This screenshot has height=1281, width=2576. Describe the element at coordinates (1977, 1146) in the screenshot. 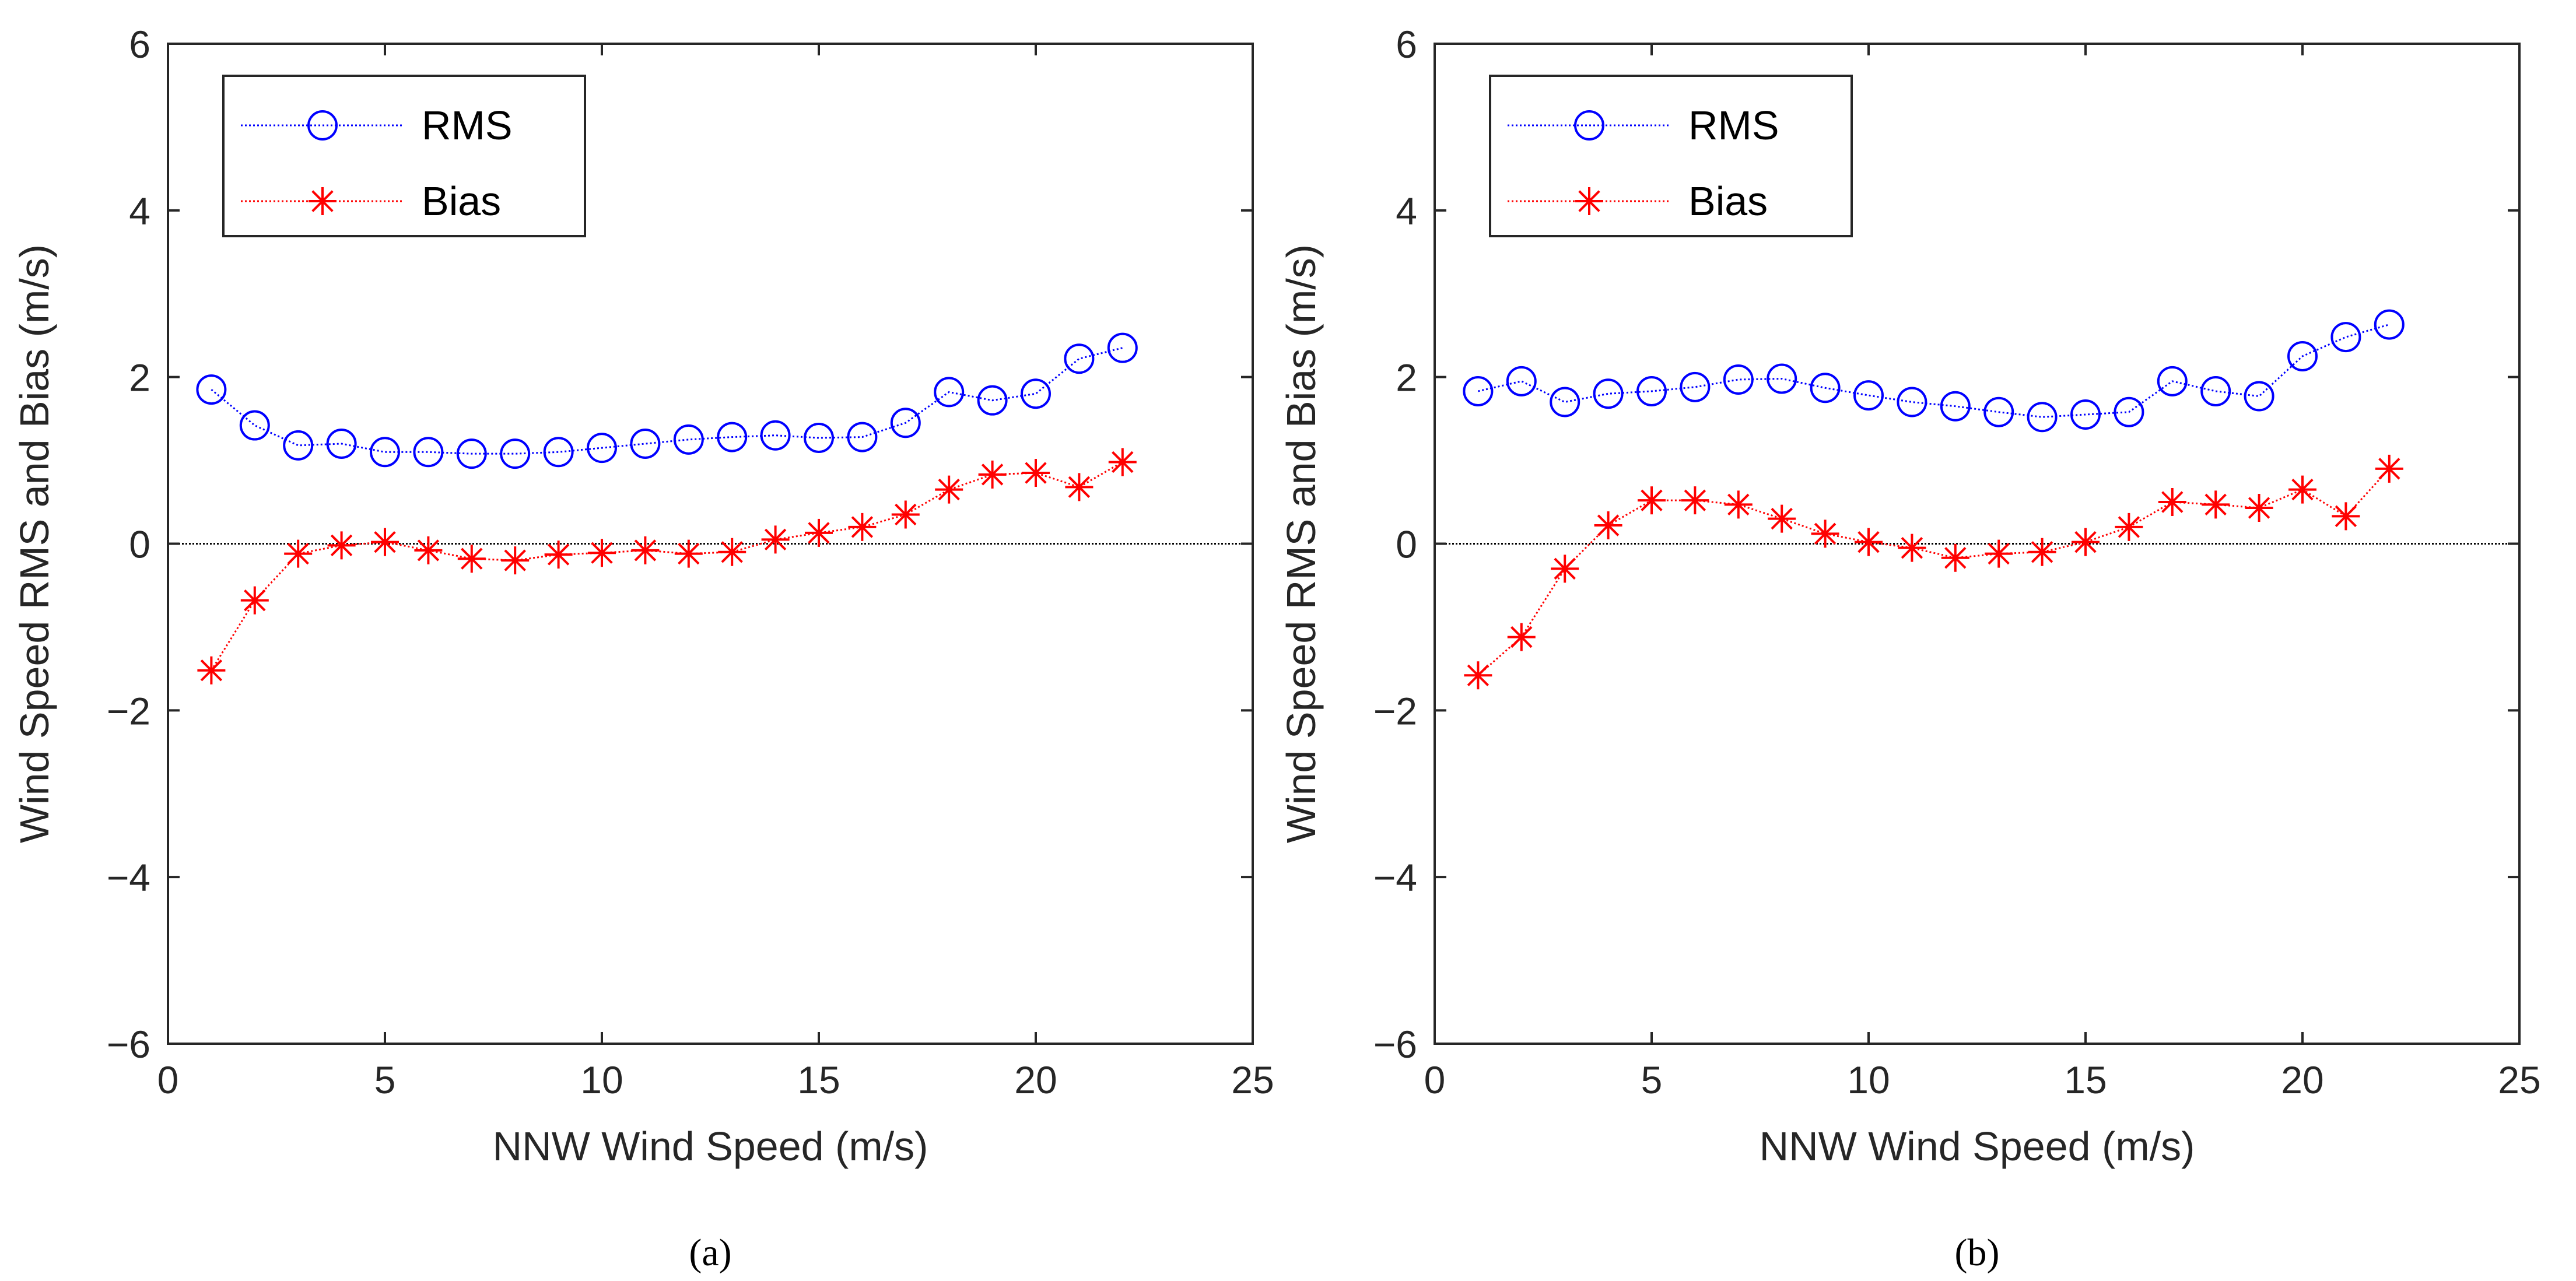

I see `x-axis-label-b: NNW Wind Speed (m/s)` at that location.